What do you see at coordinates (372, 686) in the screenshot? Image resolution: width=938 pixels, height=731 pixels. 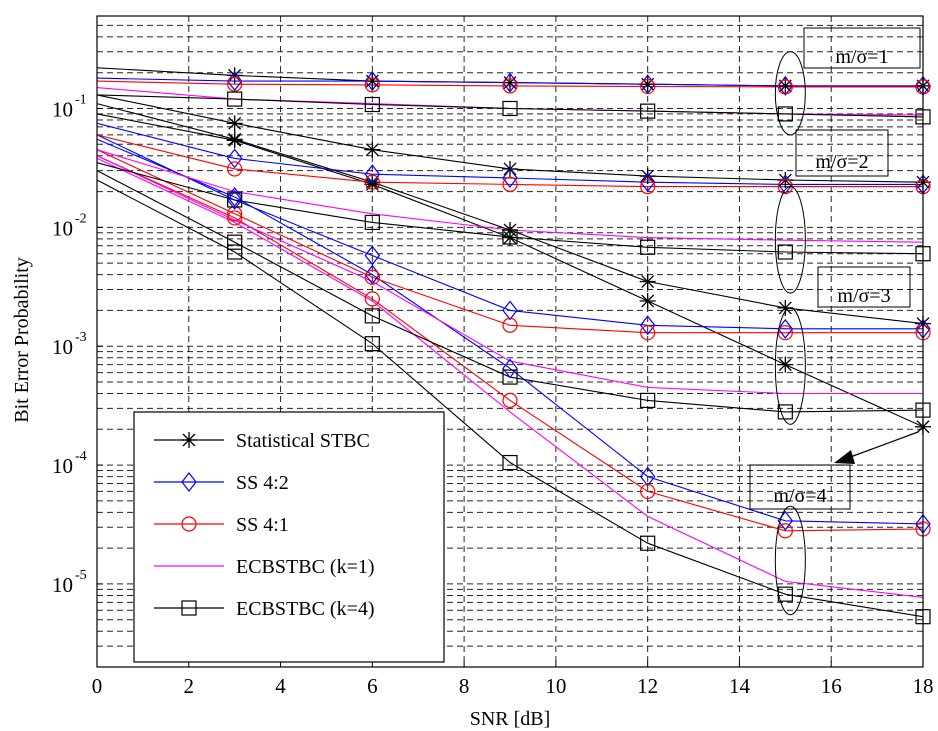 I see `x-tick-label: 6` at bounding box center [372, 686].